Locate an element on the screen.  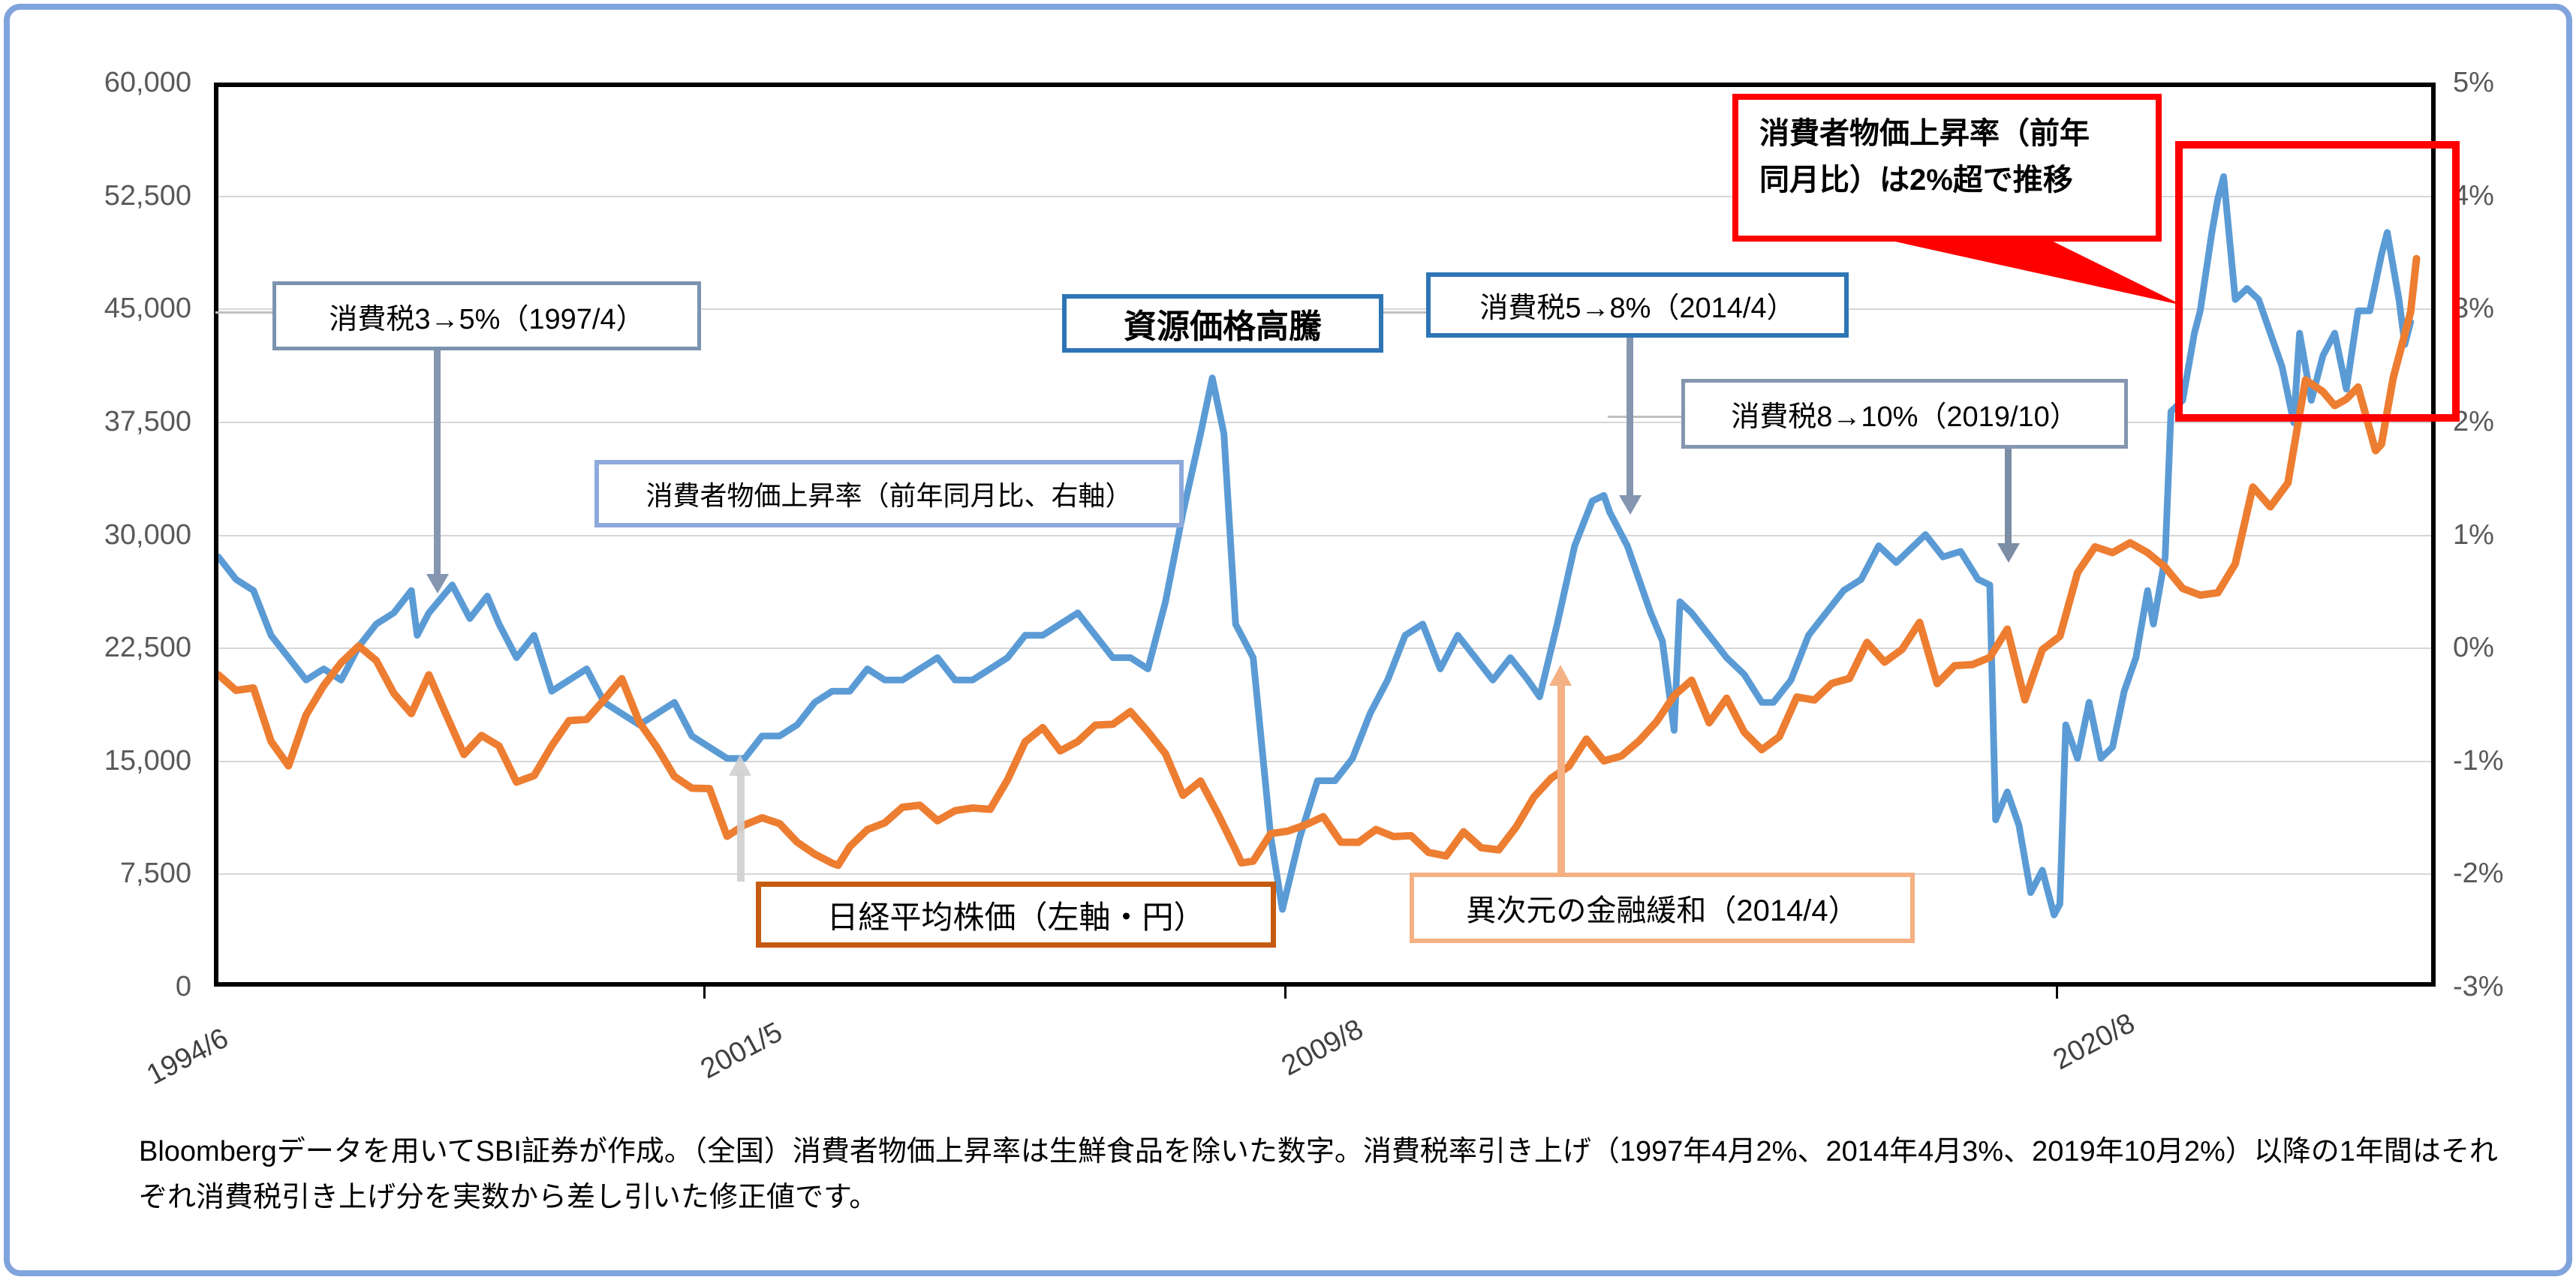
easing-label: 異次元の金融緩和（2014/4） is located at coordinates (1662, 910).